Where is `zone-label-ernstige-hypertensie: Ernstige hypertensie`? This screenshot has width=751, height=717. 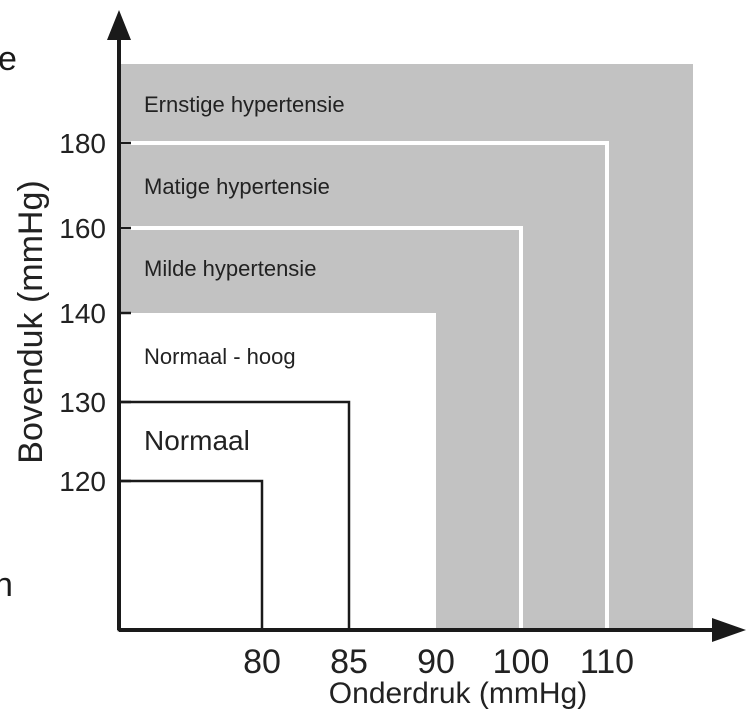 zone-label-ernstige-hypertensie: Ernstige hypertensie is located at coordinates (244, 104).